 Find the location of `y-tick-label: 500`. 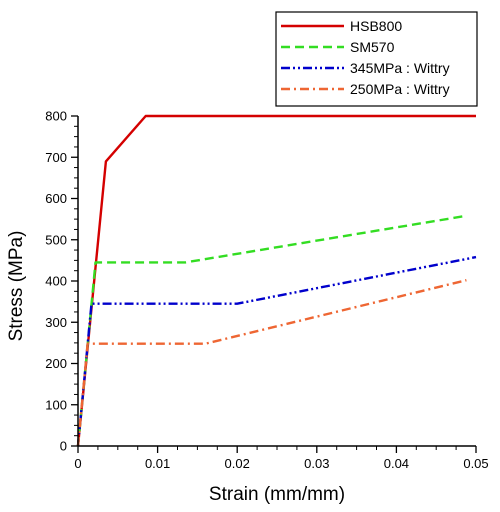

y-tick-label: 500 is located at coordinates (56, 239).